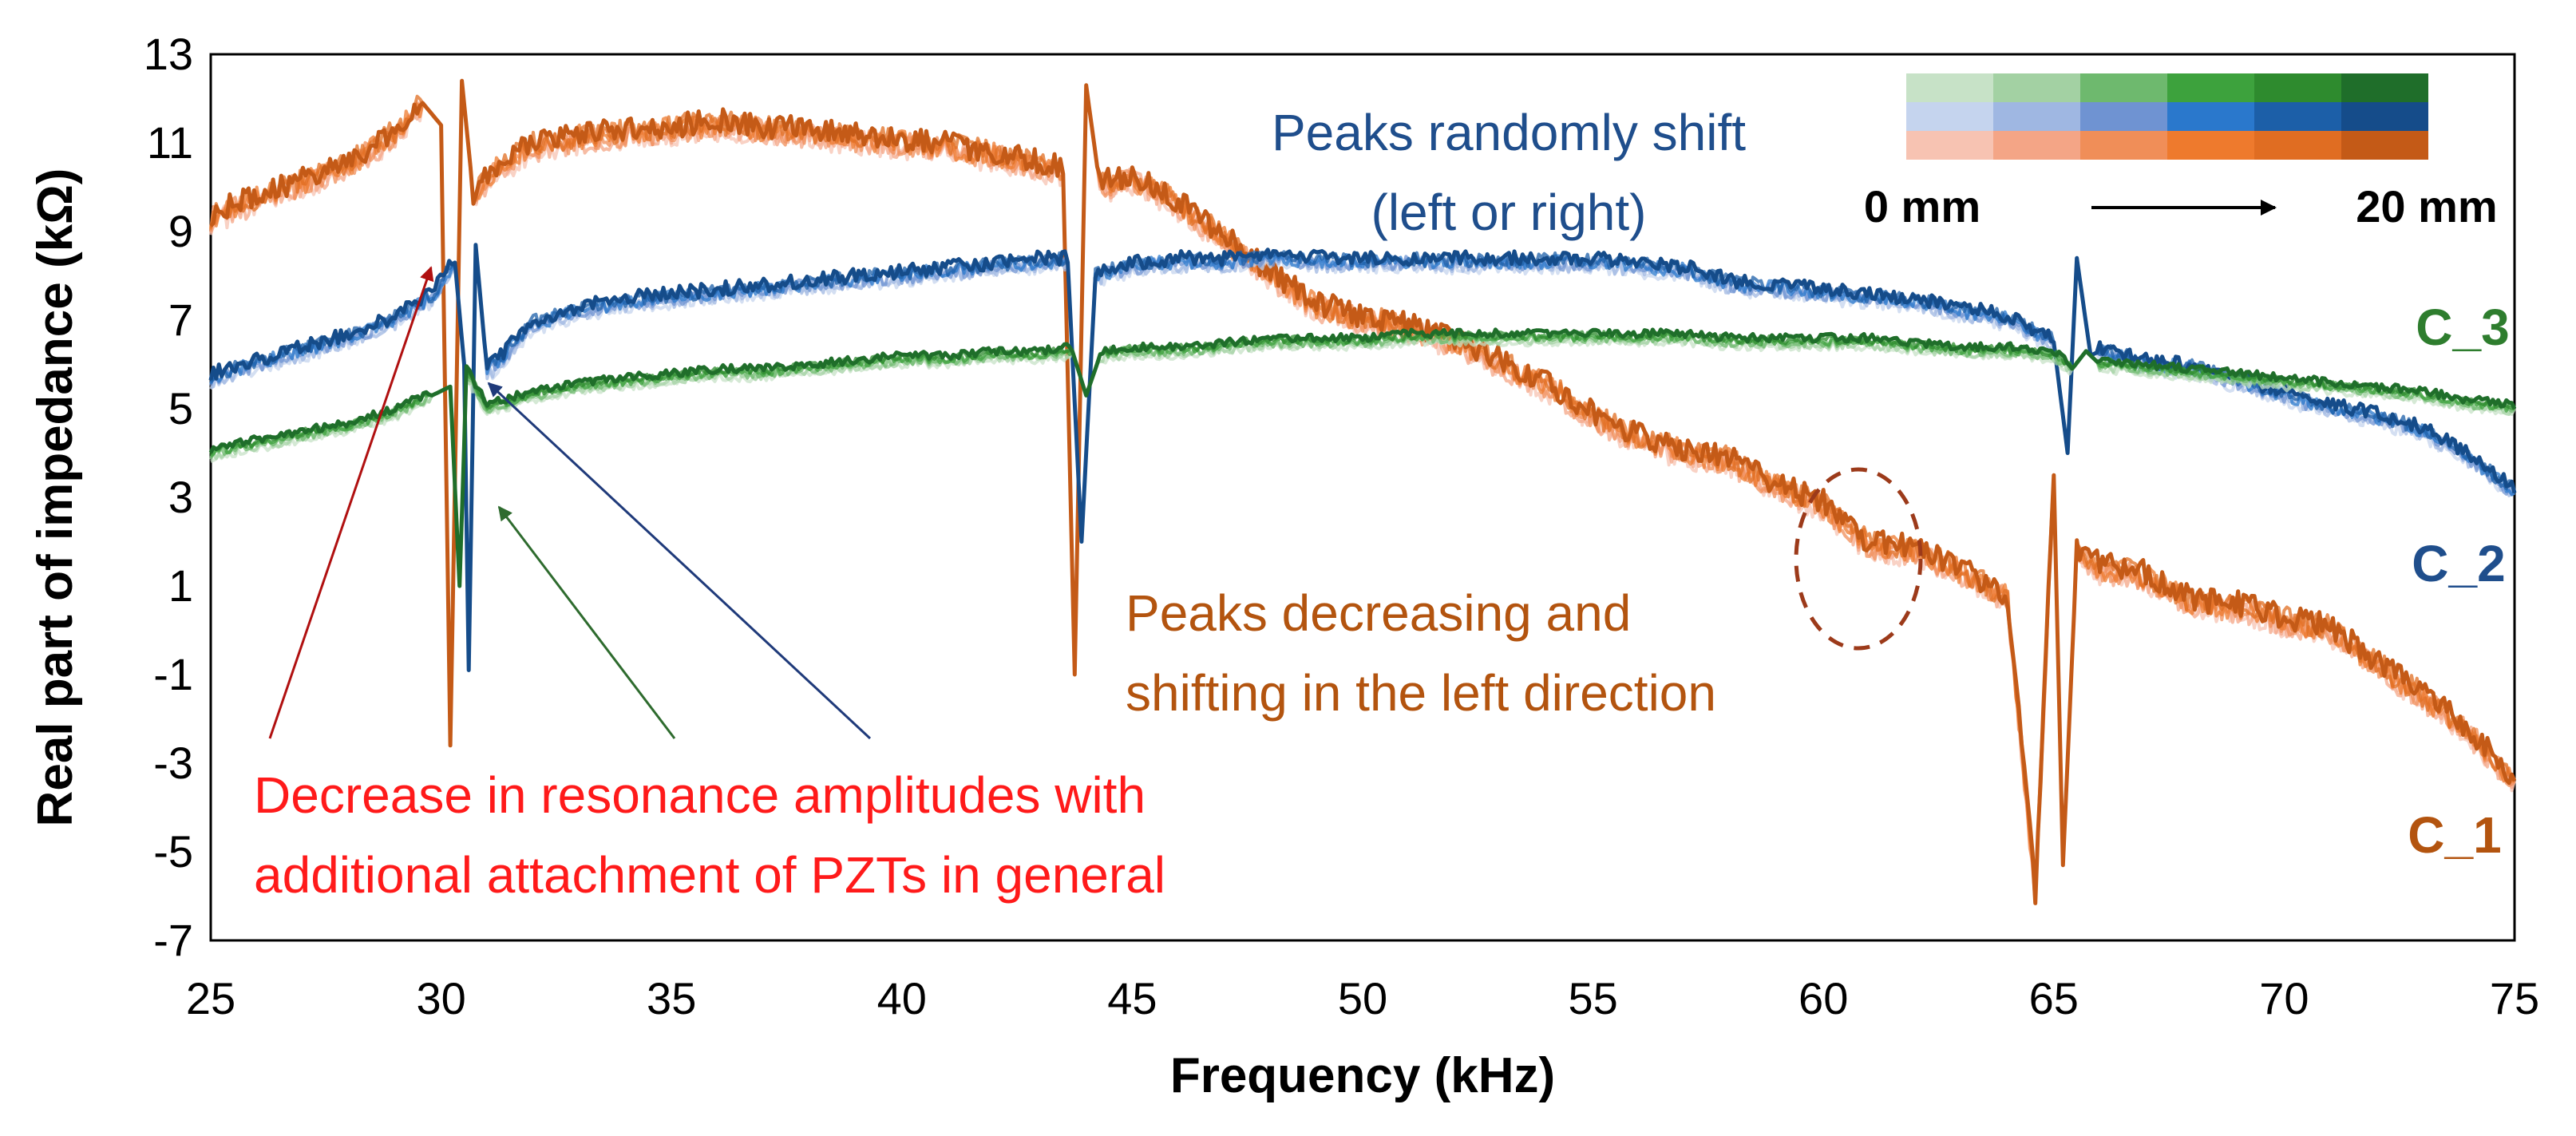 Image resolution: width=2576 pixels, height=1136 pixels. What do you see at coordinates (1859, 559) in the screenshot?
I see `annotation-dashed-circle` at bounding box center [1859, 559].